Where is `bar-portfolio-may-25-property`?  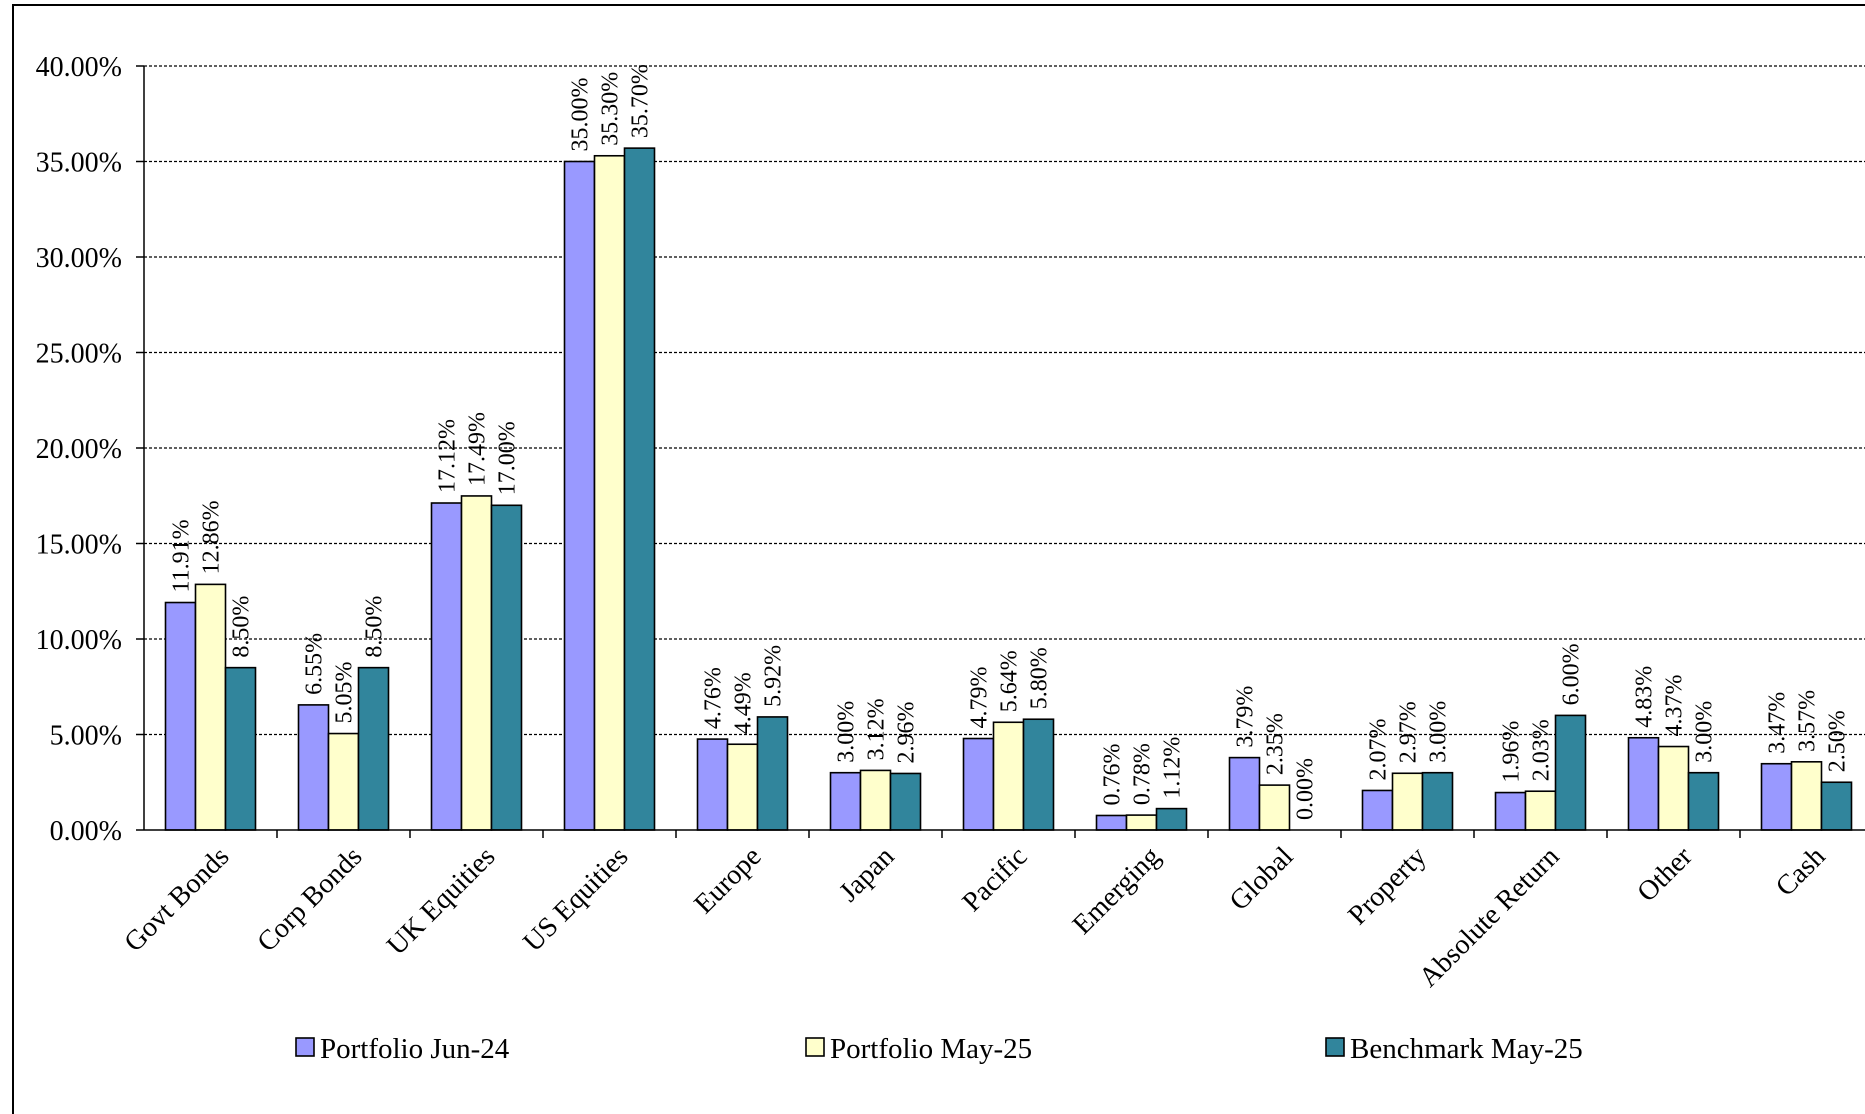 bar-portfolio-may-25-property is located at coordinates (1407, 801).